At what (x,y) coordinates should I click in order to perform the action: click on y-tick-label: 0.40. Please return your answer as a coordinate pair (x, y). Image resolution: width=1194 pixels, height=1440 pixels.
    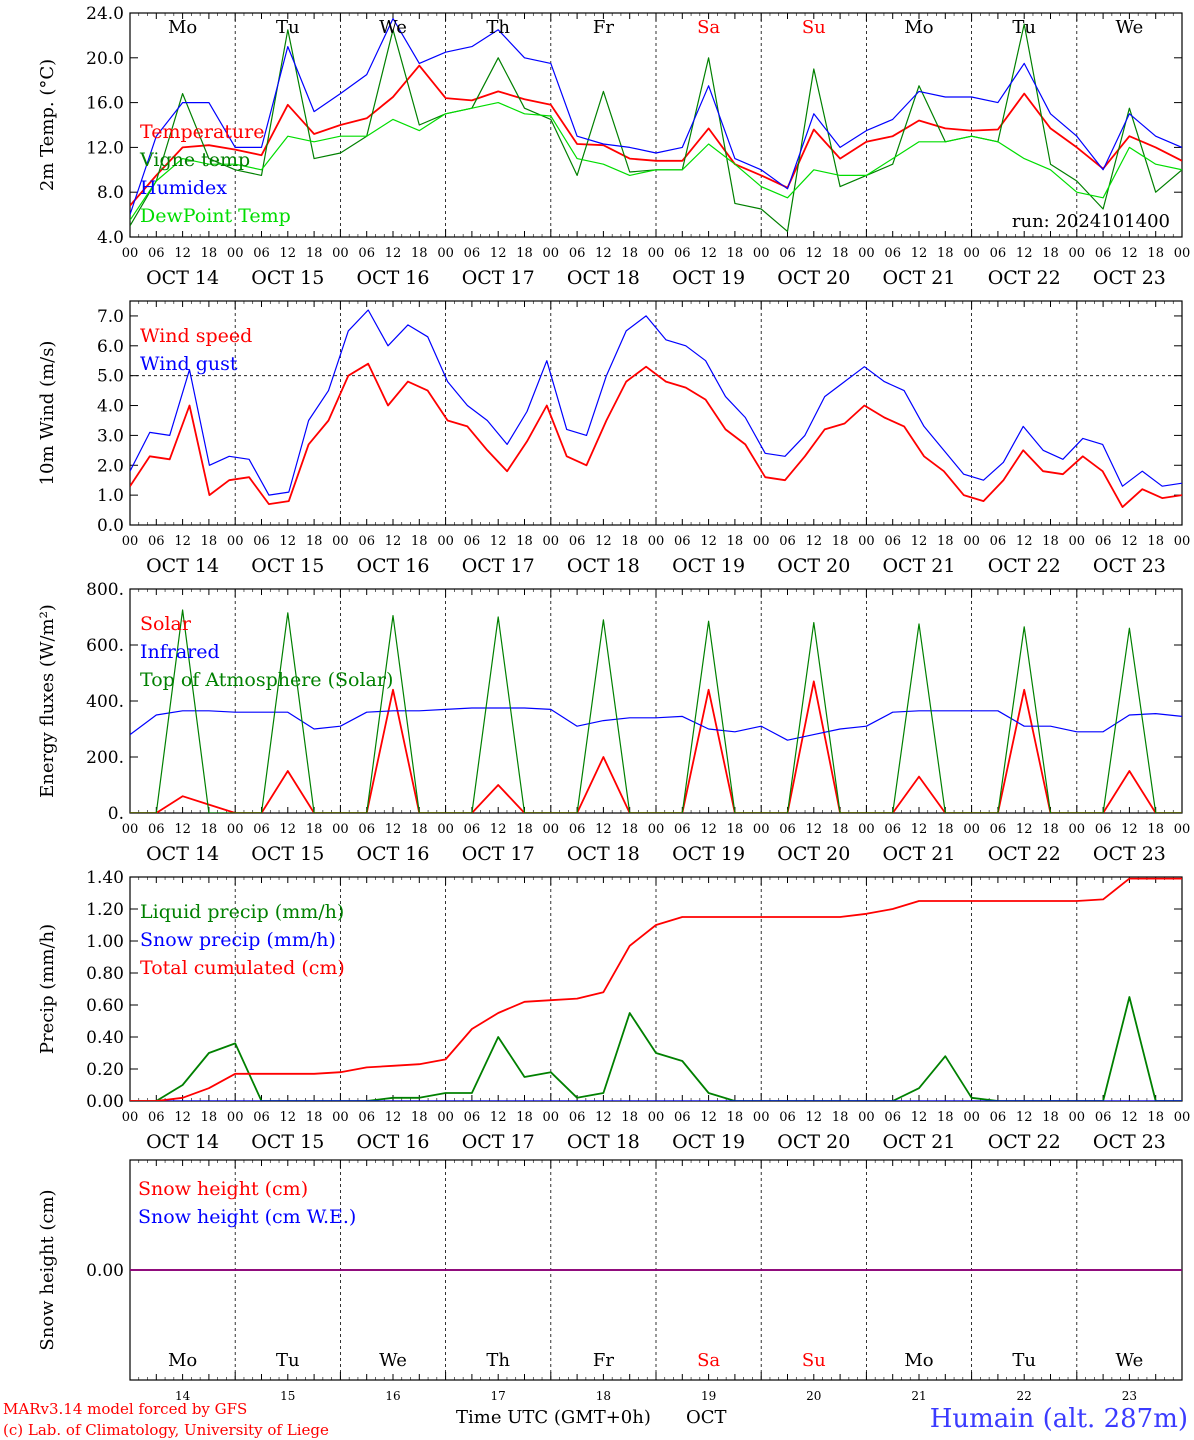
    Looking at the image, I should click on (105, 1038).